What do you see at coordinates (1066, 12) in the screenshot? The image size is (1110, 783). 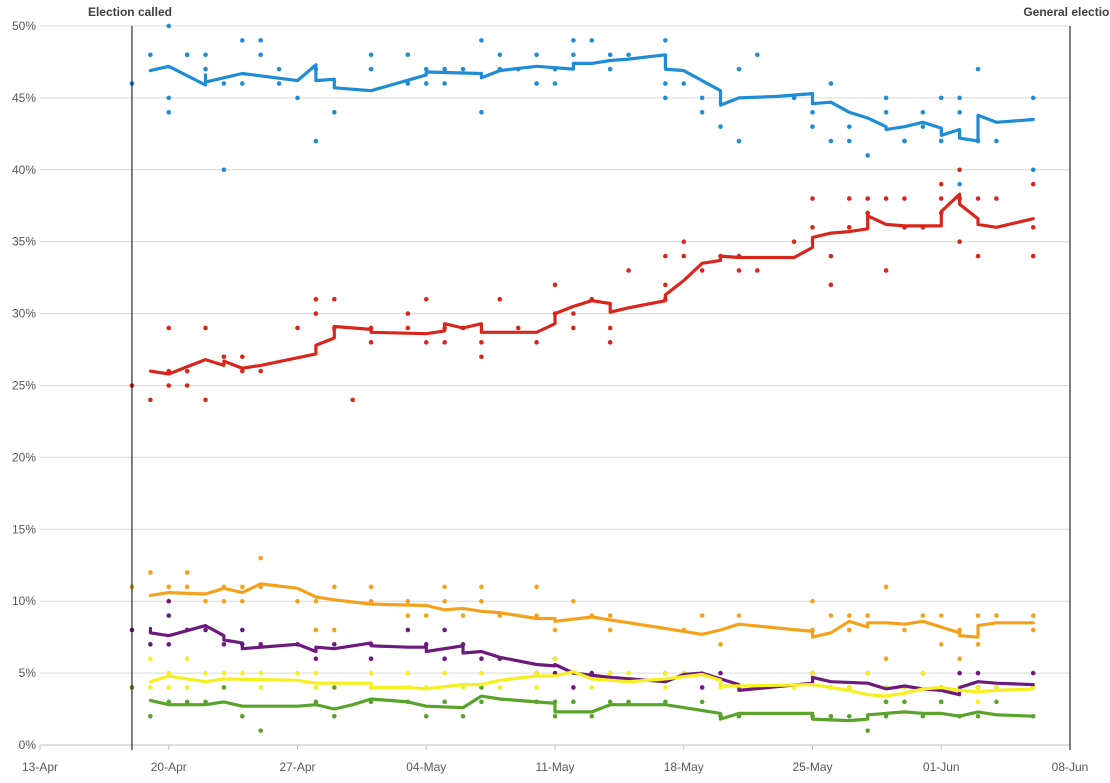 I see `event-label: General election` at bounding box center [1066, 12].